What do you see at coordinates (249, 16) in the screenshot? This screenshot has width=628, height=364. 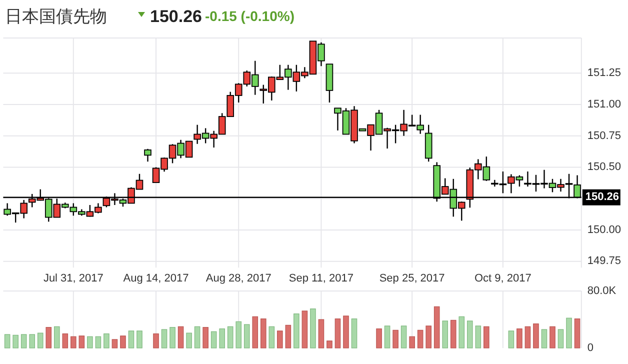 I see `text: -0.15 (-0.10%)` at bounding box center [249, 16].